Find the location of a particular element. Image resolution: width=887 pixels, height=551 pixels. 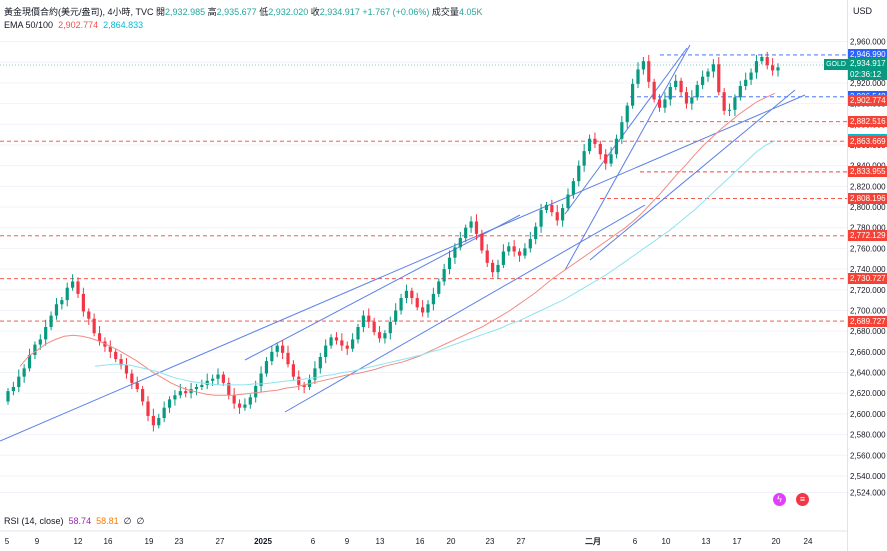

y-tick-label: 2,560.000 is located at coordinates (868, 455).